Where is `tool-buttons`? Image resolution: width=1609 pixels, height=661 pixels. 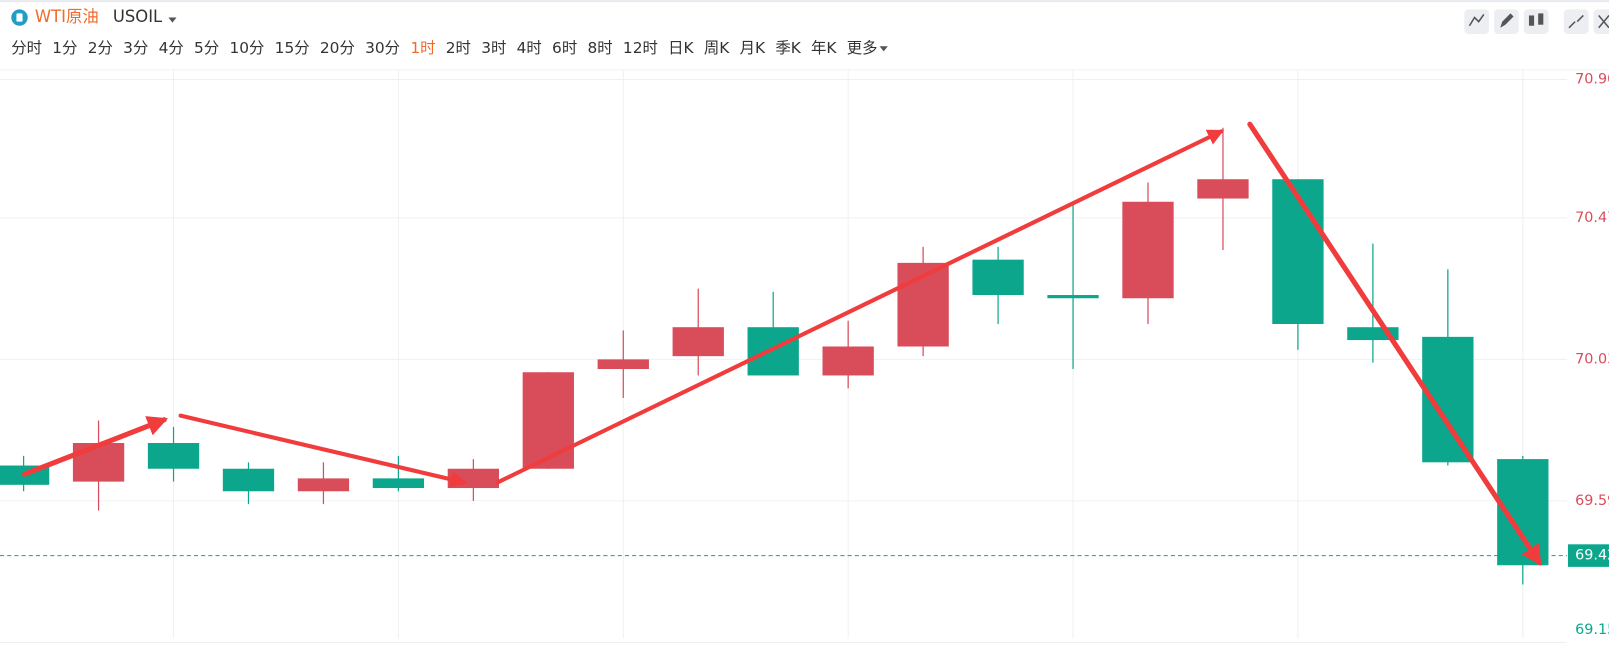
tool-buttons is located at coordinates (1536, 21).